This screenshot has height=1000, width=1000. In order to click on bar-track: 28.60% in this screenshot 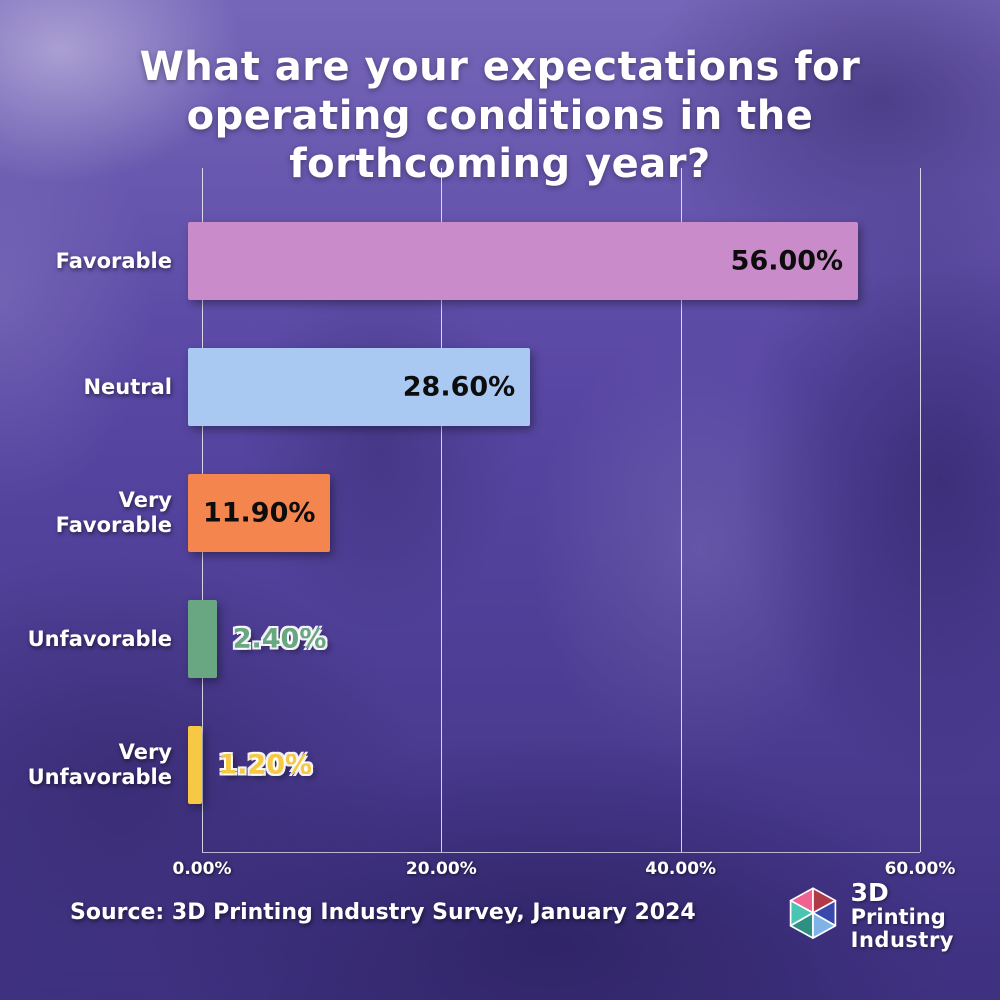, I will do `click(547, 387)`.